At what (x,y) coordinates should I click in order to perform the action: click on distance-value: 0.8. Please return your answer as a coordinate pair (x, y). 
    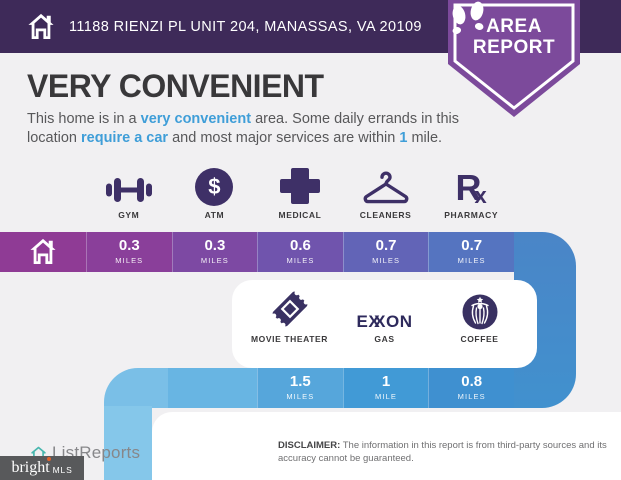
    Looking at the image, I should click on (472, 381).